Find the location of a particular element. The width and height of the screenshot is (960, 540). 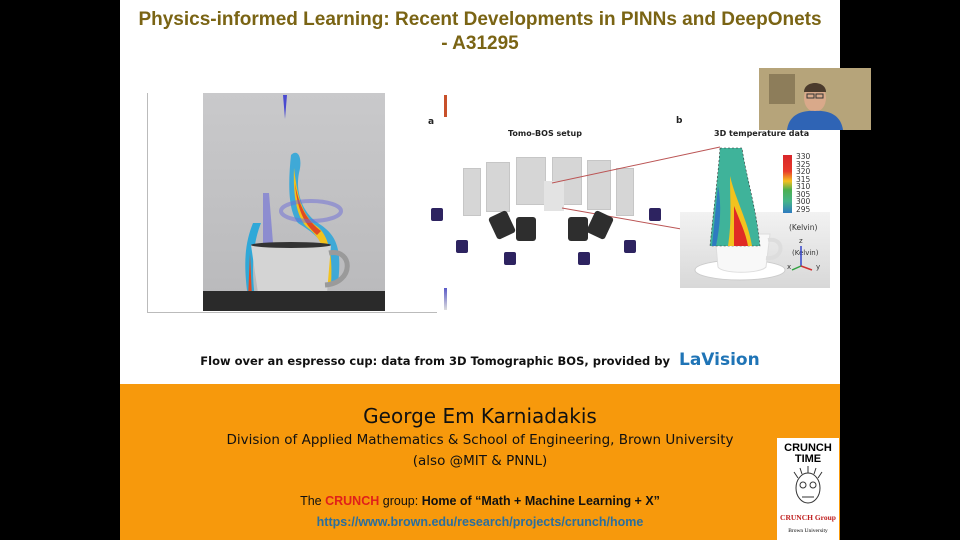

author-name: George Em Karniadakis is located at coordinates (480, 416).